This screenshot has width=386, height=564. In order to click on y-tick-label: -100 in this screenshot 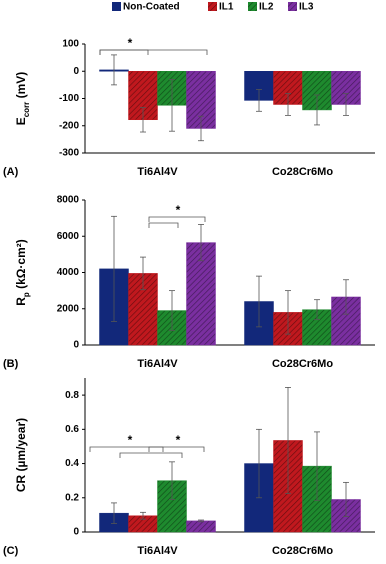, I will do `click(69, 98)`.